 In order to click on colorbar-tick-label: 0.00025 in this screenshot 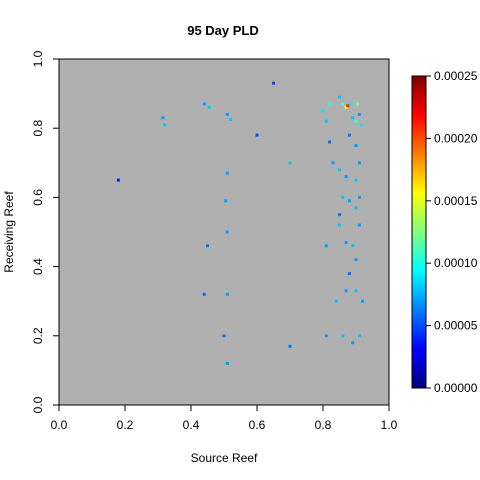, I will do `click(456, 76)`.